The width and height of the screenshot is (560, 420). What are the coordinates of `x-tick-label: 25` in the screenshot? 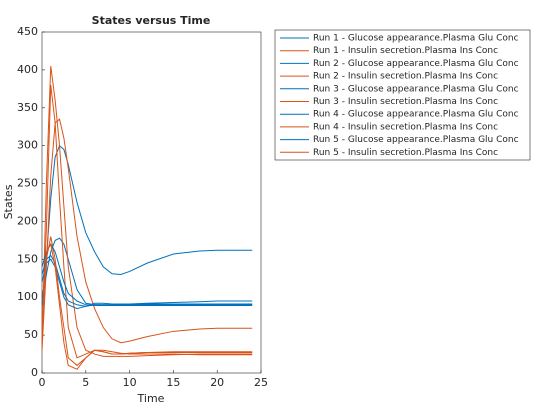 It's located at (261, 382).